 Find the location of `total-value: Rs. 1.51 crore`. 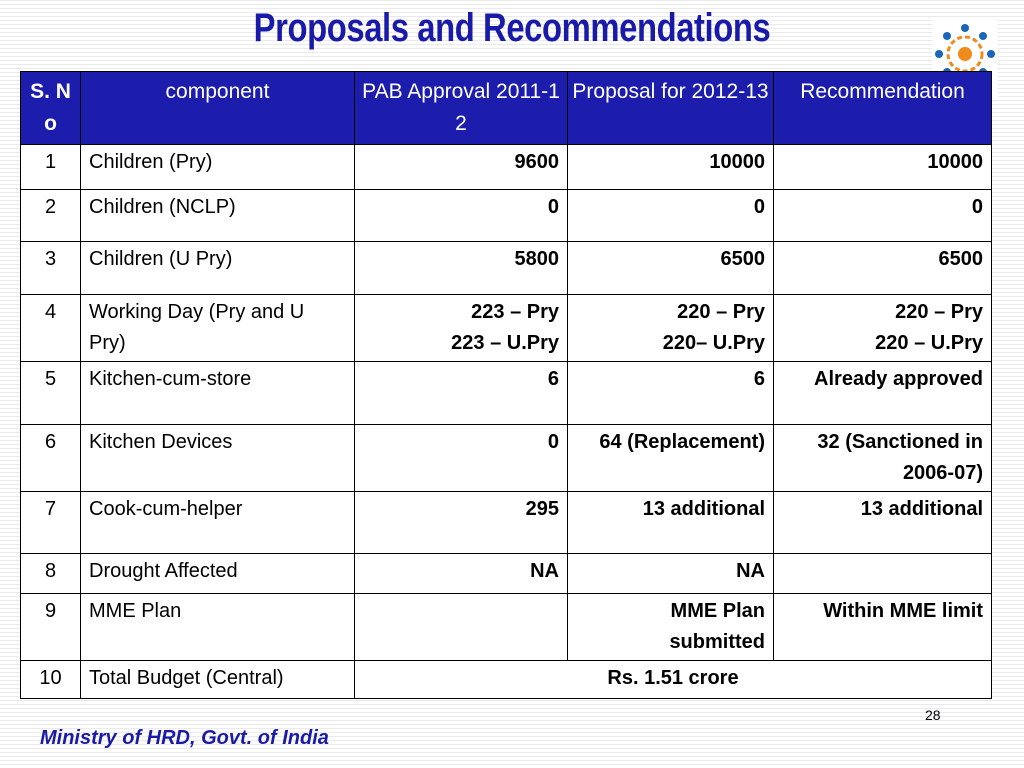

total-value: Rs. 1.51 crore is located at coordinates (673, 679).